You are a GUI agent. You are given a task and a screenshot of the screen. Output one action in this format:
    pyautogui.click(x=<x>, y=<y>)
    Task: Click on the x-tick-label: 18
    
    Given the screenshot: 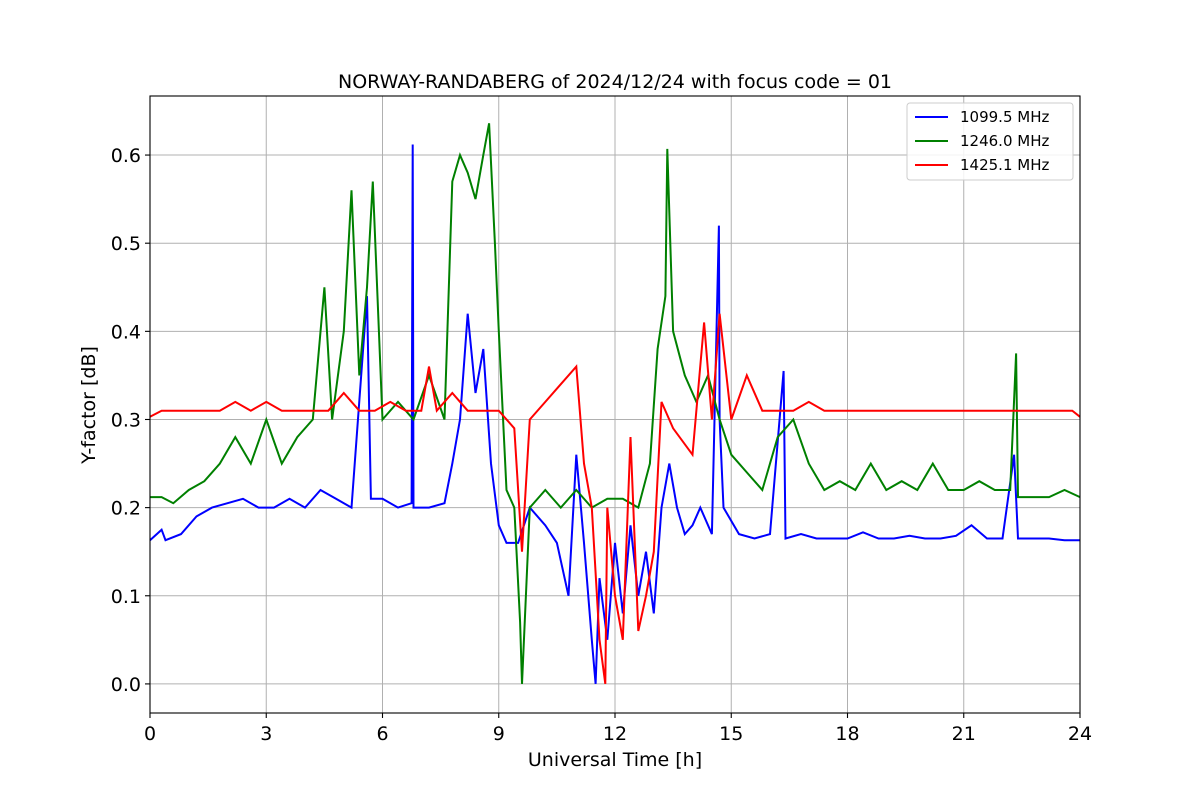 What is the action you would take?
    pyautogui.click(x=847, y=734)
    